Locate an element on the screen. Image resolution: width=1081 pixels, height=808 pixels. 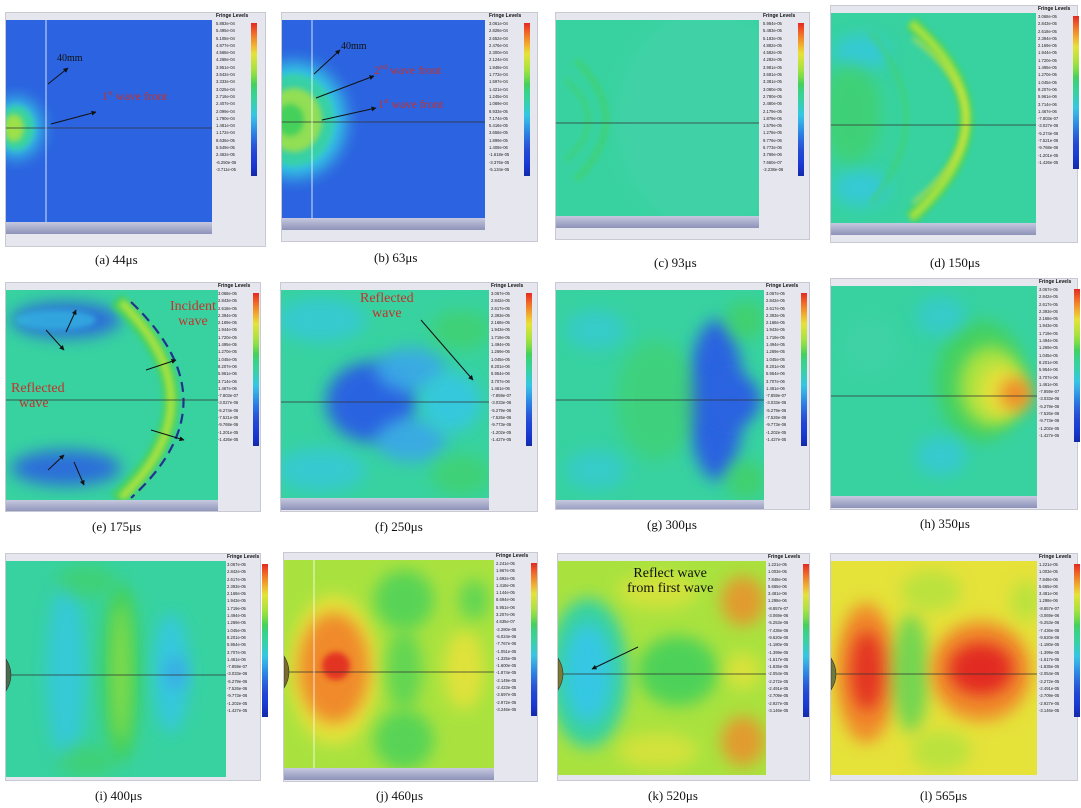
legend-tick-label: 1.045e-05 is located at coordinates (1048, 355).